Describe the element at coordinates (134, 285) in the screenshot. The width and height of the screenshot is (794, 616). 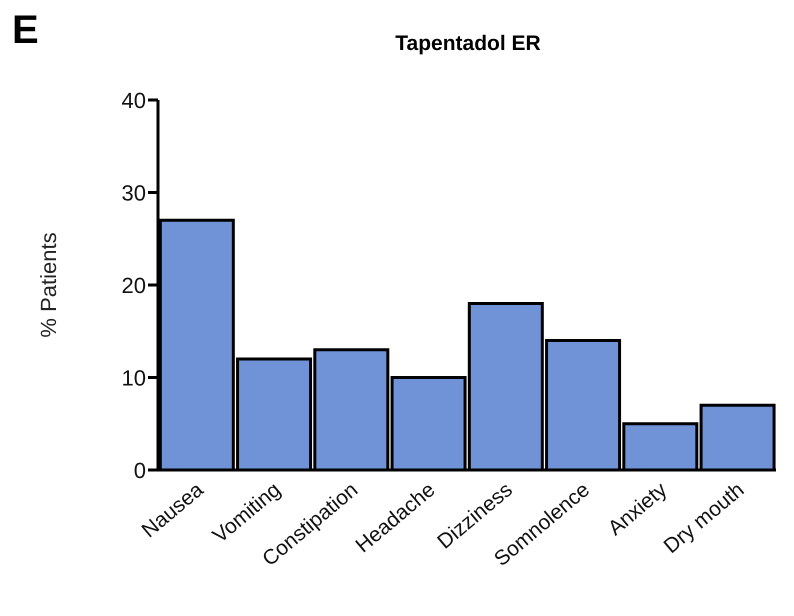
I see `y-tick-label: 20` at that location.